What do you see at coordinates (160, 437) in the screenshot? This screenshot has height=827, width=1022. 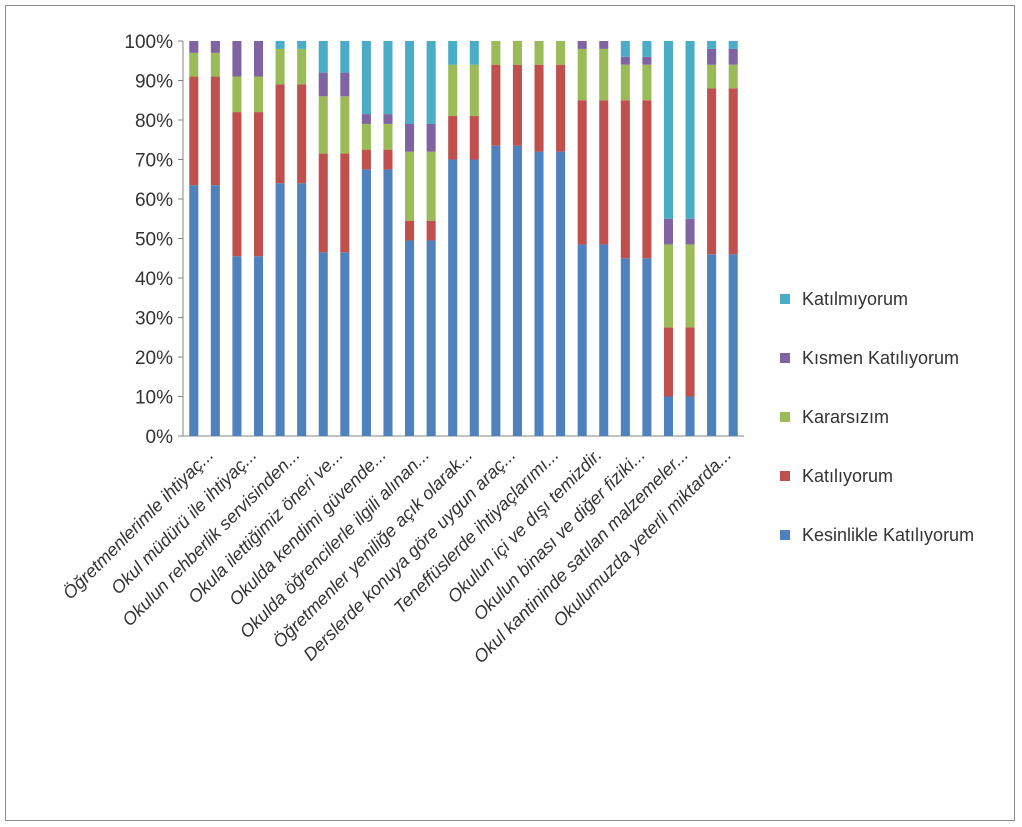 I see `y-tick-label: 0%` at bounding box center [160, 437].